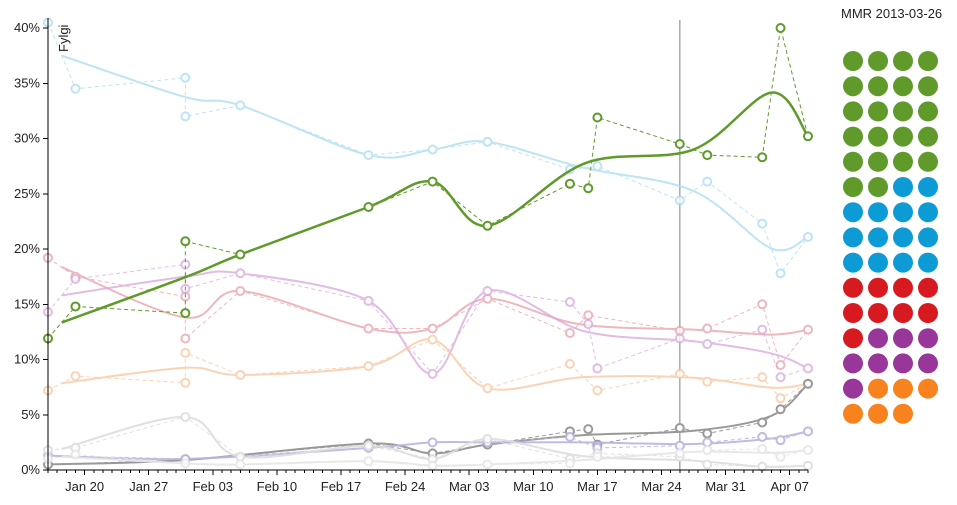 The height and width of the screenshot is (505, 957). Describe the element at coordinates (213, 486) in the screenshot. I see `x-tick-label: Feb 03` at that location.